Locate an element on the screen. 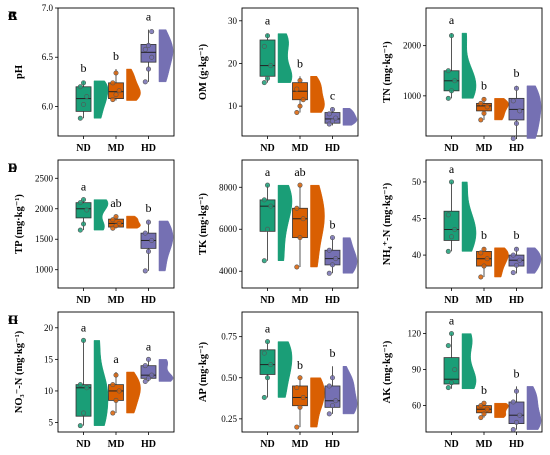 This screenshot has width=550, height=455. panel-D: D 1000 1500 2000 2500 TP (mg·kg⁻¹) ND a MD ab HD b is located at coordinates (91, 232).